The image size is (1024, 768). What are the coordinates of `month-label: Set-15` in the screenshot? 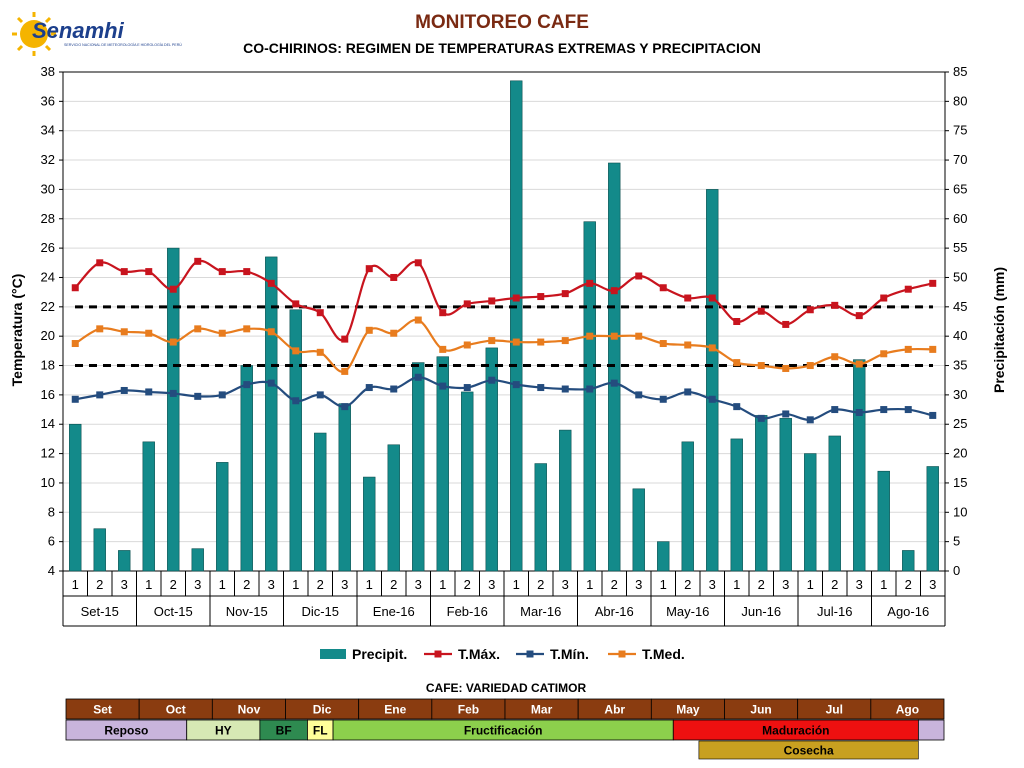 It's located at (100, 611).